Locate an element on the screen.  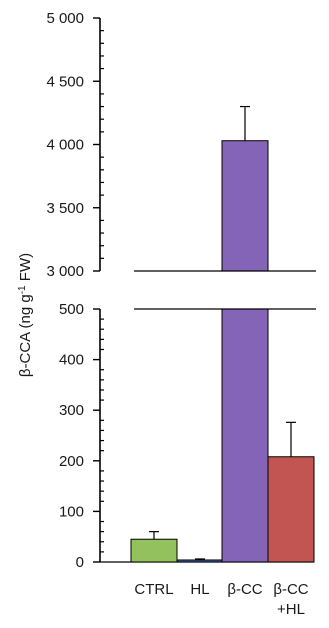
y-axis-title-tail: FW) is located at coordinates (25, 269).